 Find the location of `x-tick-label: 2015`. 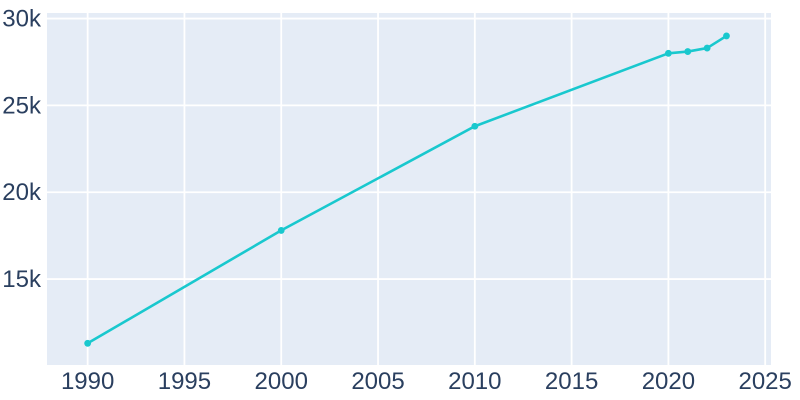

x-tick-label: 2015 is located at coordinates (571, 381).